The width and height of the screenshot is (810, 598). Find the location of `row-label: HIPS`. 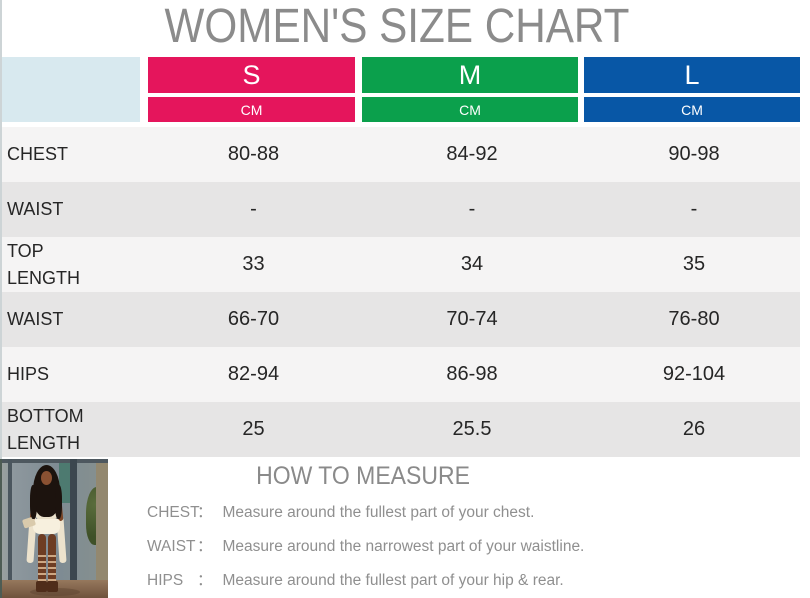

row-label: HIPS is located at coordinates (28, 374).